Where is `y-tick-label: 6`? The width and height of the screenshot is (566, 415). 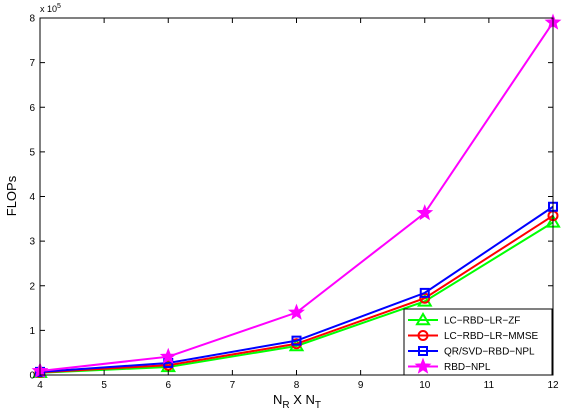 y-tick-label: 6 is located at coordinates (32, 108).